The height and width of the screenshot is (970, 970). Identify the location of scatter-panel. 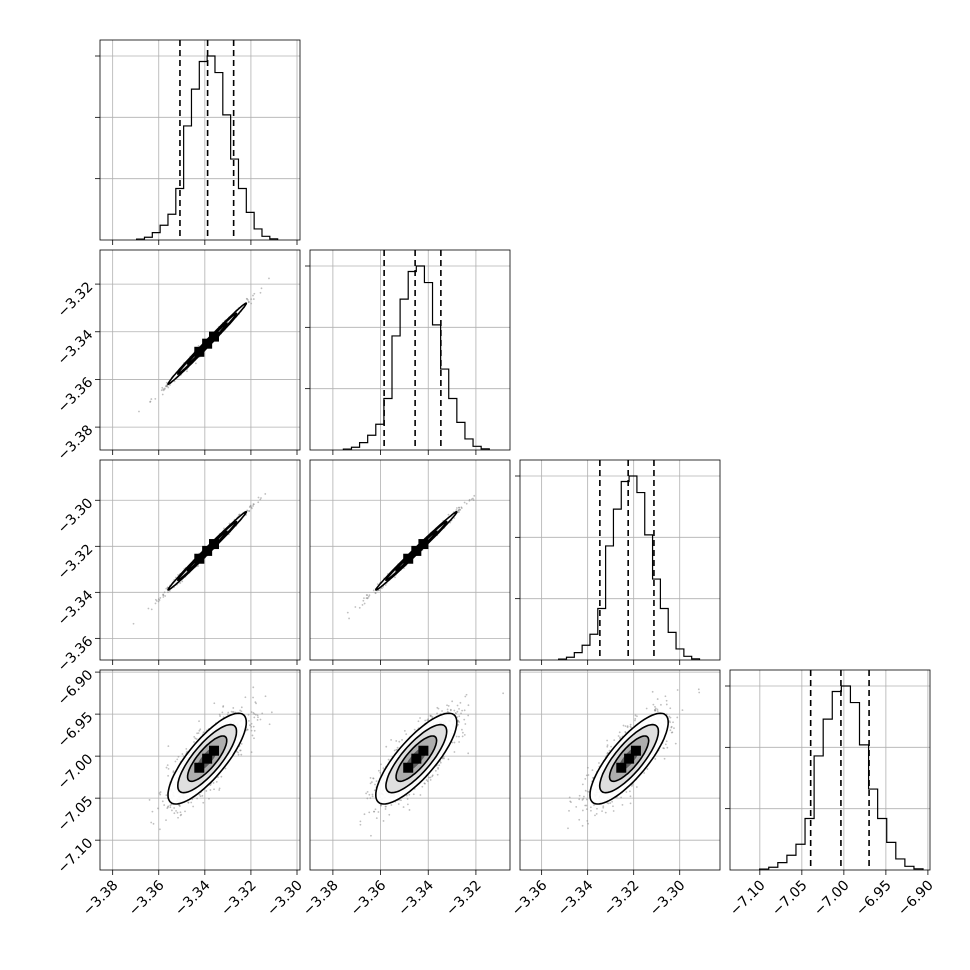
(410, 560).